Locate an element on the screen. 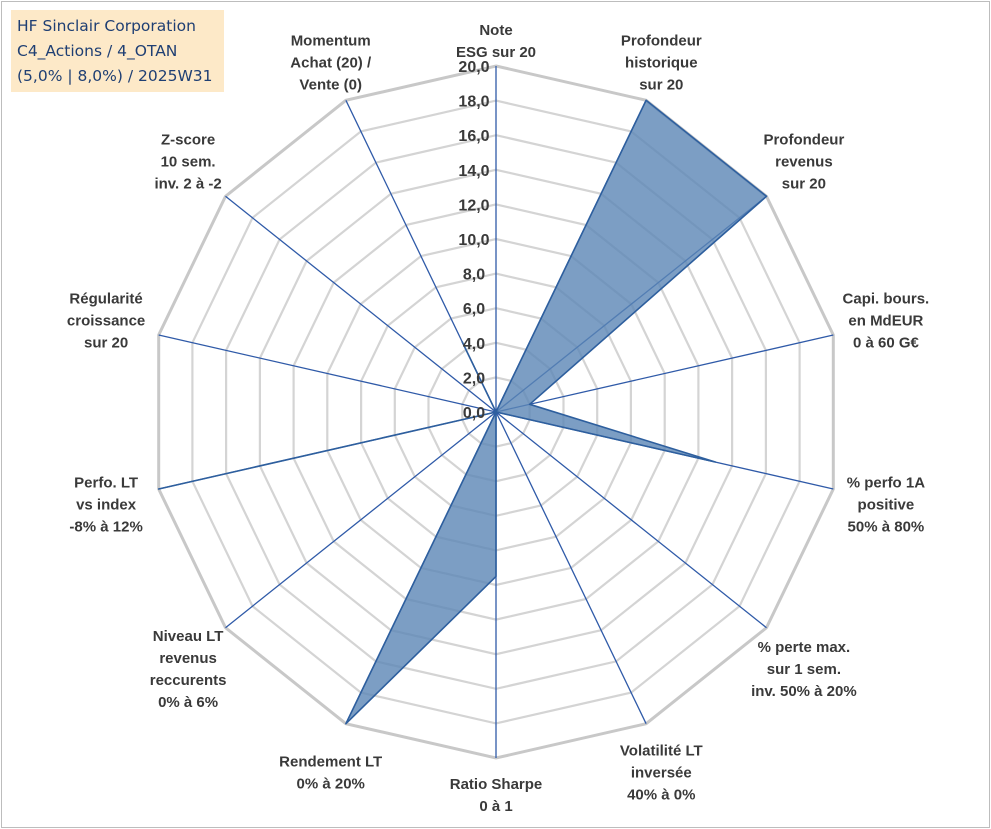 The image size is (991, 829). axis-label-6-line-2: 40% à 0% is located at coordinates (661, 794).